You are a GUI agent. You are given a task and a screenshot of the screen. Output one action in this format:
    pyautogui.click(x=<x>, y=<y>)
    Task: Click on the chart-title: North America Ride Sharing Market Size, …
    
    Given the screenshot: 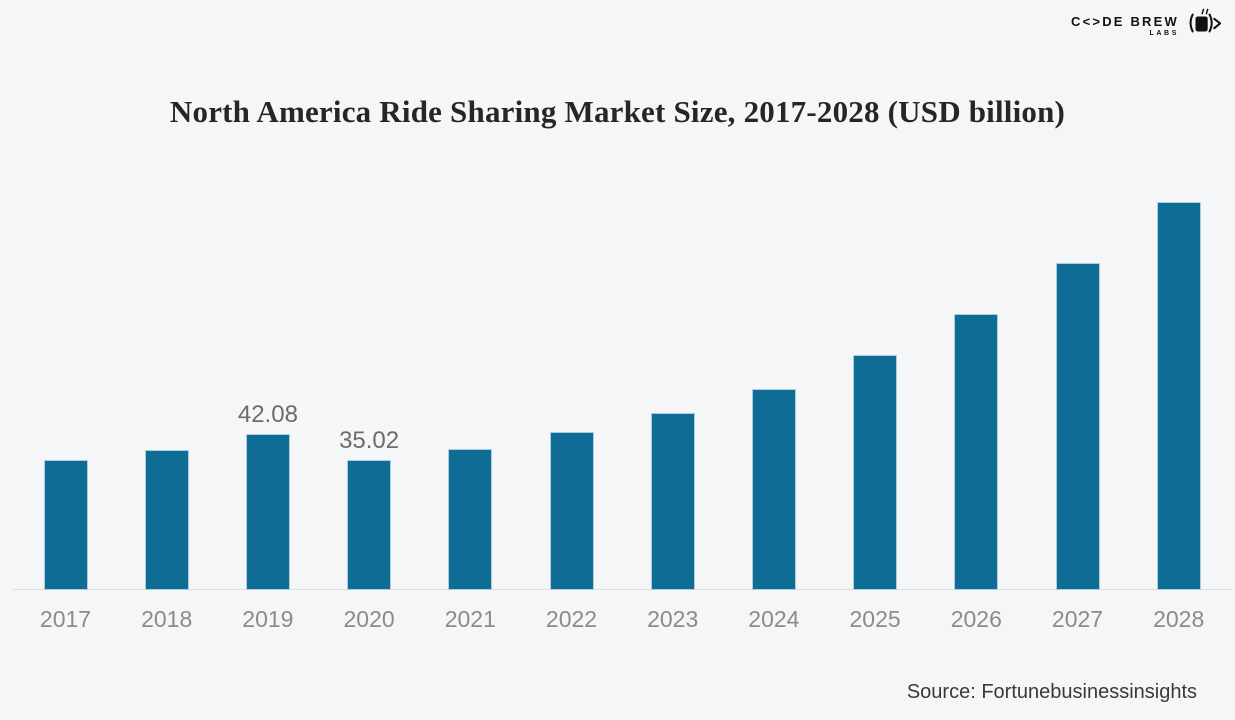 What is the action you would take?
    pyautogui.click(x=617, y=111)
    